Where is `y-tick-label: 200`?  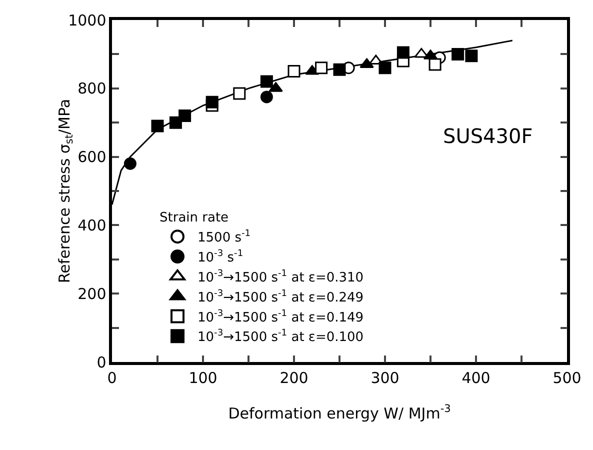
y-tick-label: 200 is located at coordinates (92, 293).